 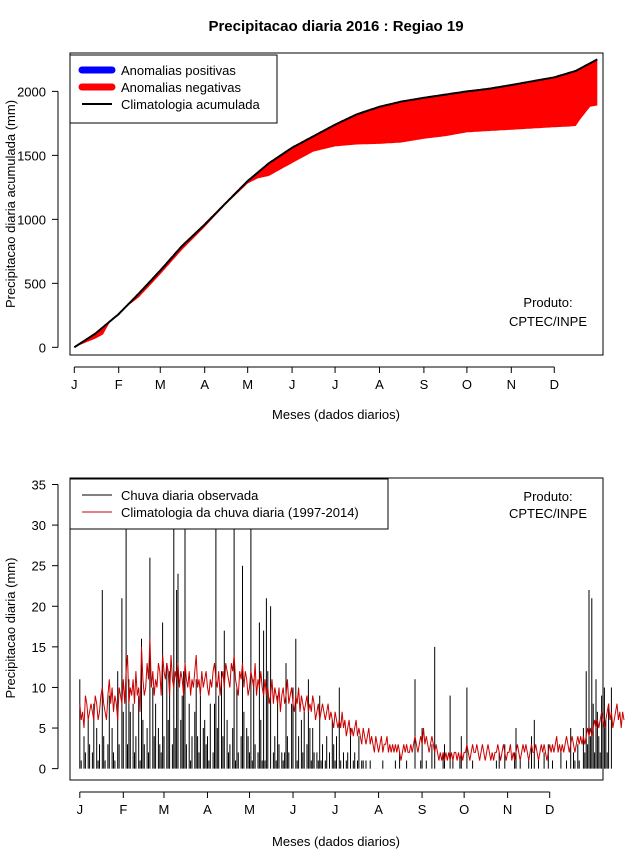 I want to click on y-tick-label: 35, so click(x=39, y=484).